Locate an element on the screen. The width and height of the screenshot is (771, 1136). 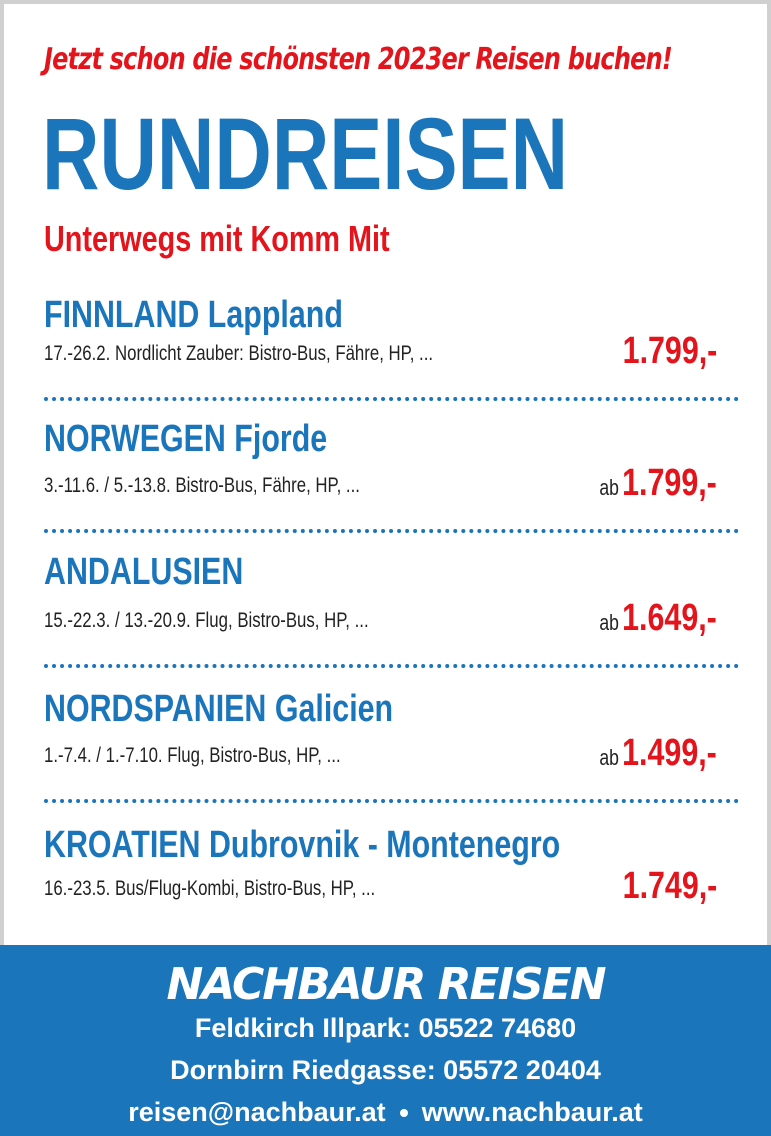
title: RUNDREISEN is located at coordinates (379, 154).